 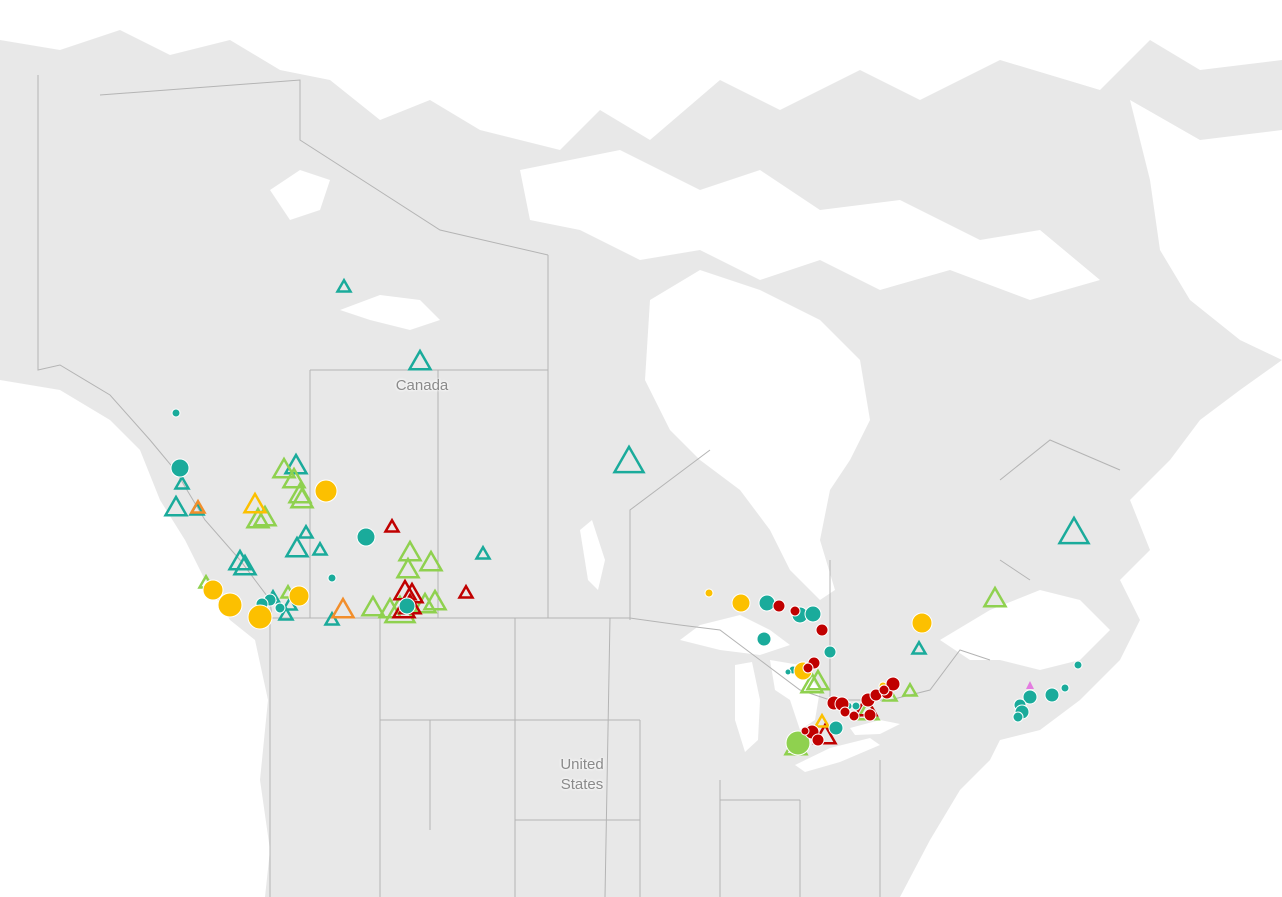 What do you see at coordinates (422, 385) in the screenshot?
I see `country-label-canada: Canada` at bounding box center [422, 385].